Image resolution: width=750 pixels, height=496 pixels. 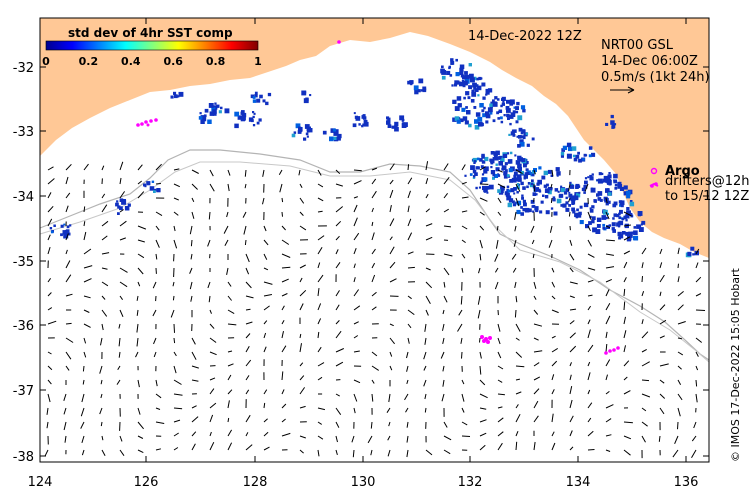 I want to click on colorbar-tick-label: 0.6, so click(x=173, y=61).